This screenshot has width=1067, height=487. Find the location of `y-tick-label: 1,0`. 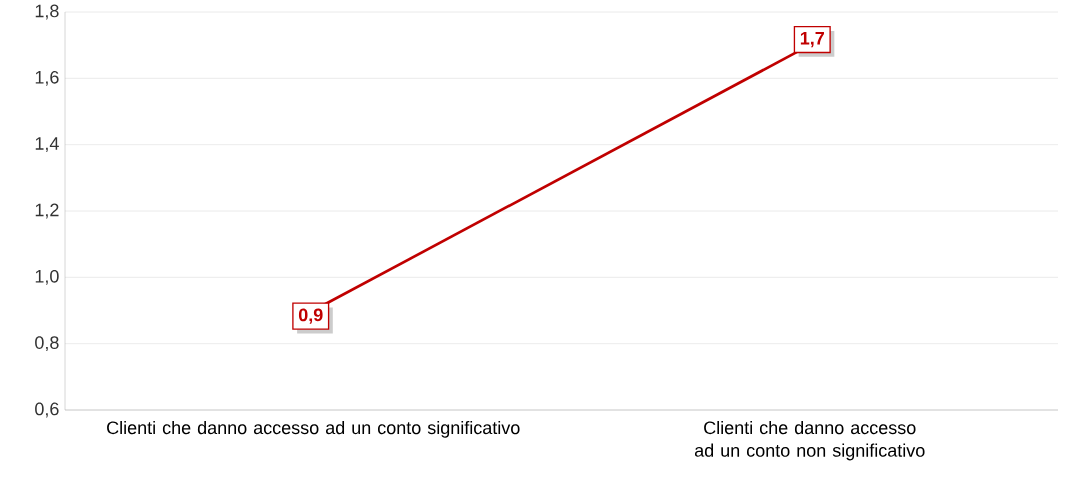

y-tick-label: 1,0 is located at coordinates (47, 277).